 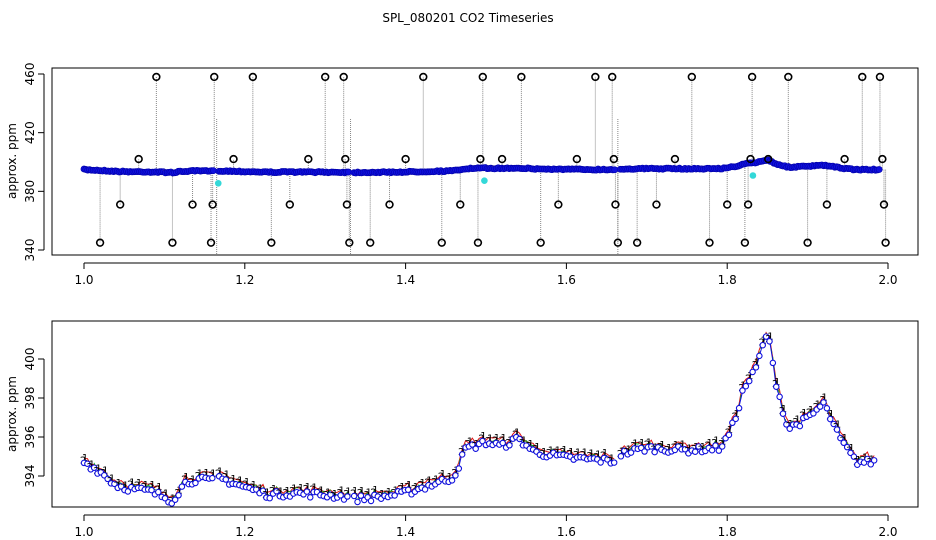 What do you see at coordinates (30, 132) in the screenshot?
I see `top-y-tick-label: 420` at bounding box center [30, 132].